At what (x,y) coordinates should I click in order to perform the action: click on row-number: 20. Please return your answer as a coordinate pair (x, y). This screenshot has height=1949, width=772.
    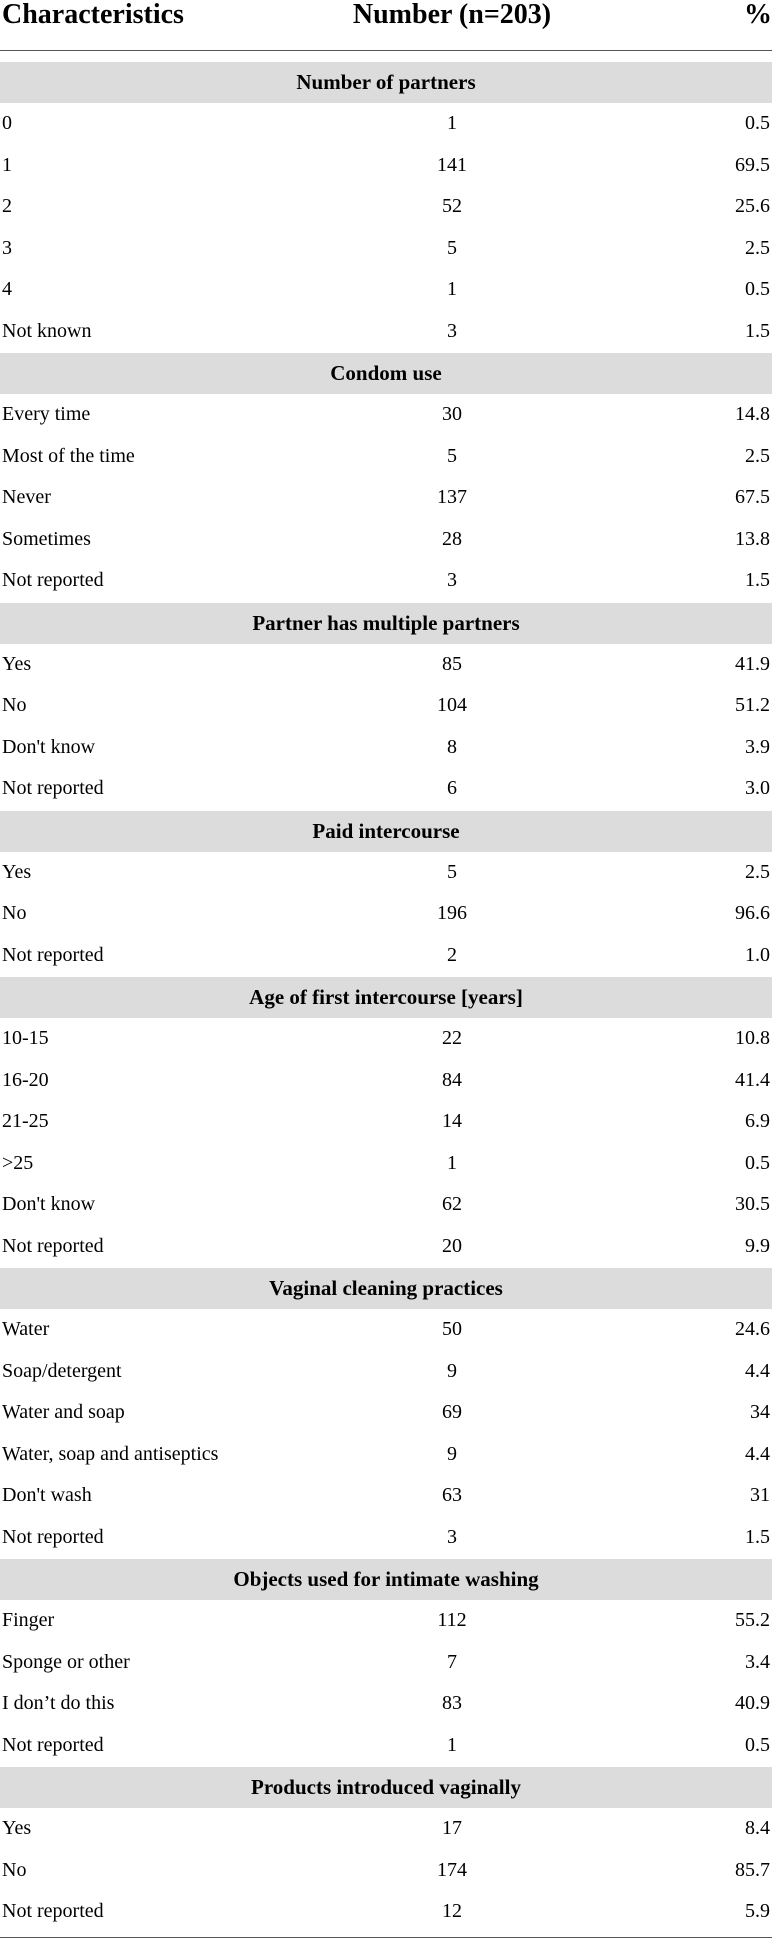
    Looking at the image, I should click on (452, 1245).